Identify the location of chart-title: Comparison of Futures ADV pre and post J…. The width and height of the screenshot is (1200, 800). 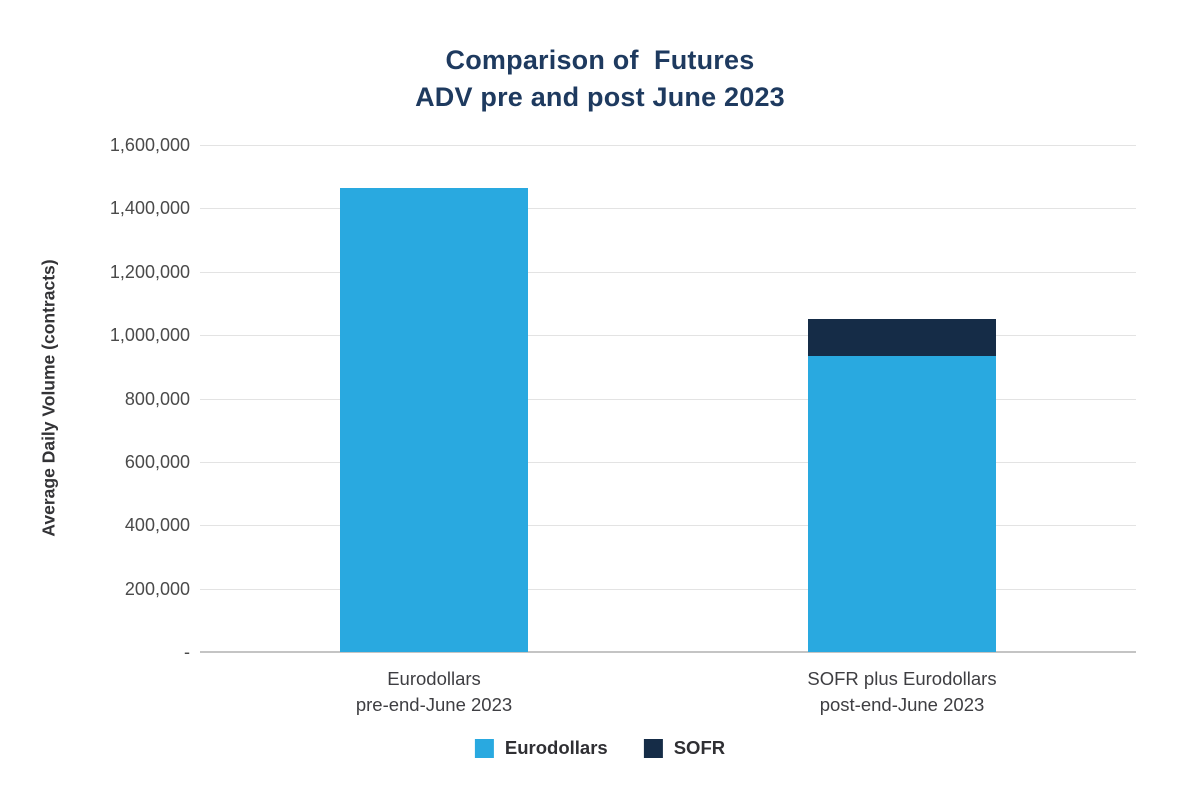
(600, 79).